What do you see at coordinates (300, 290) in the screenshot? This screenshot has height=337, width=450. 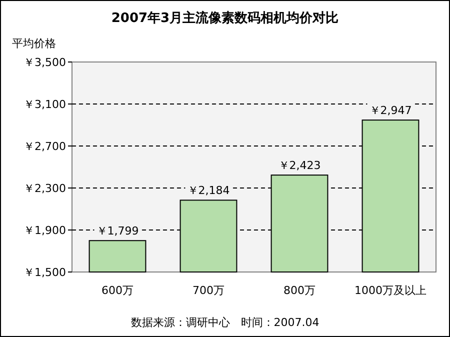 I see `x-tick-label: 800万` at bounding box center [300, 290].